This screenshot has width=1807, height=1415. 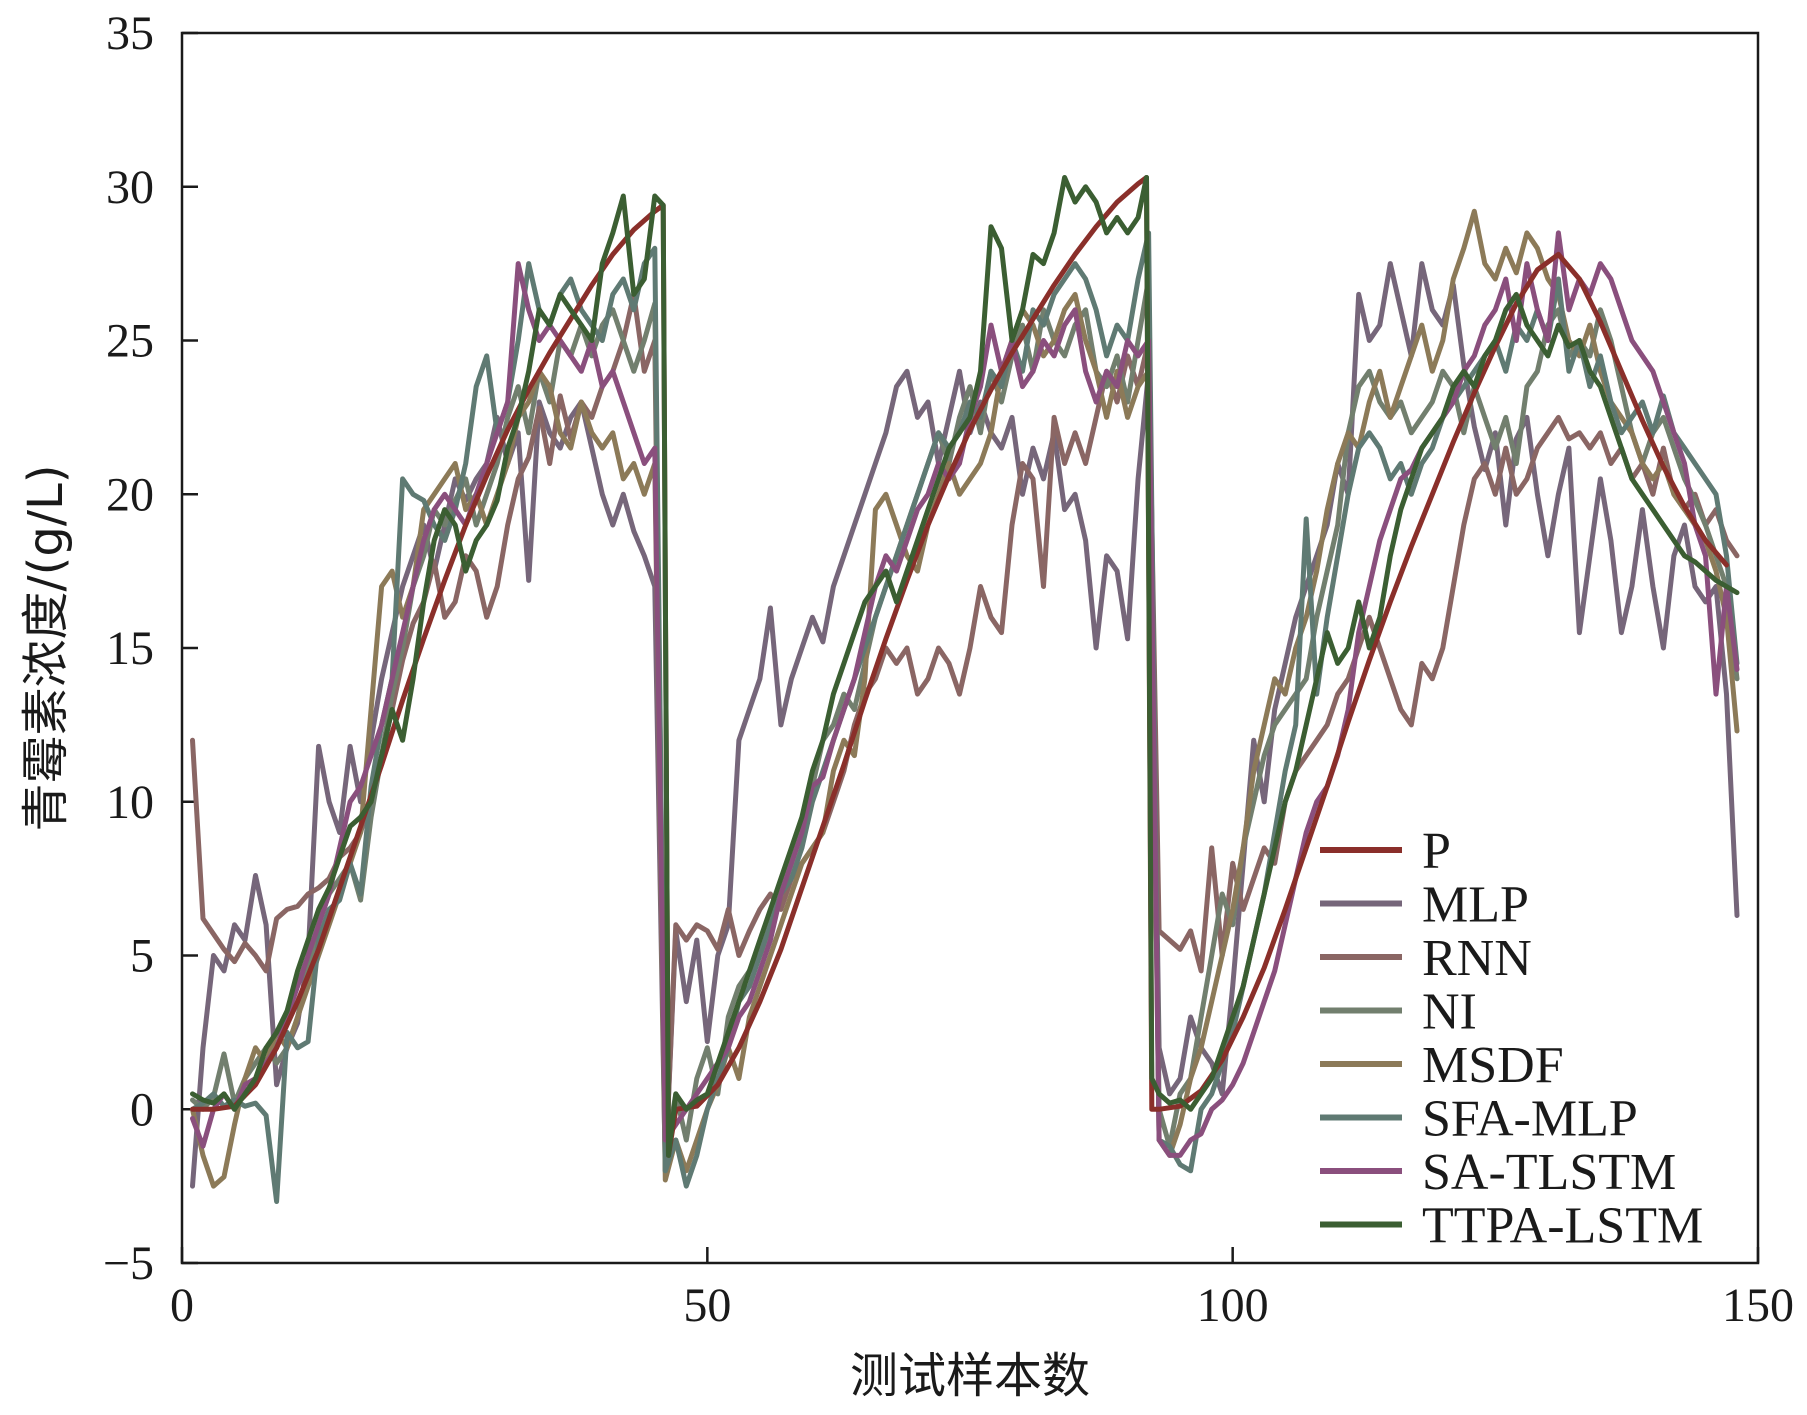 I want to click on y-tick-label: 15, so click(x=130, y=648).